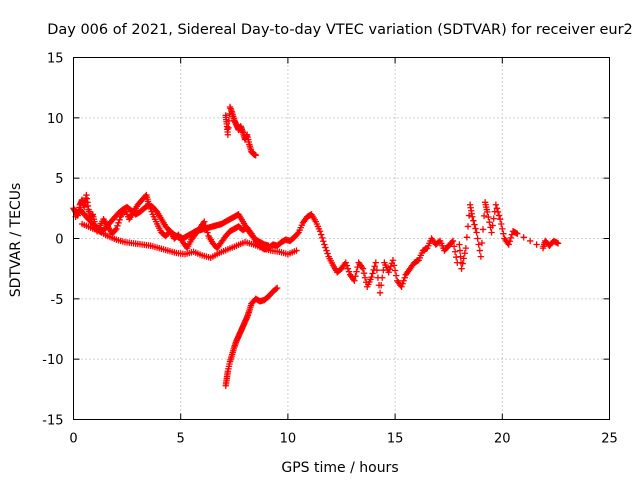 The image size is (640, 480). What do you see at coordinates (181, 439) in the screenshot?
I see `x-tick-label: 5` at bounding box center [181, 439].